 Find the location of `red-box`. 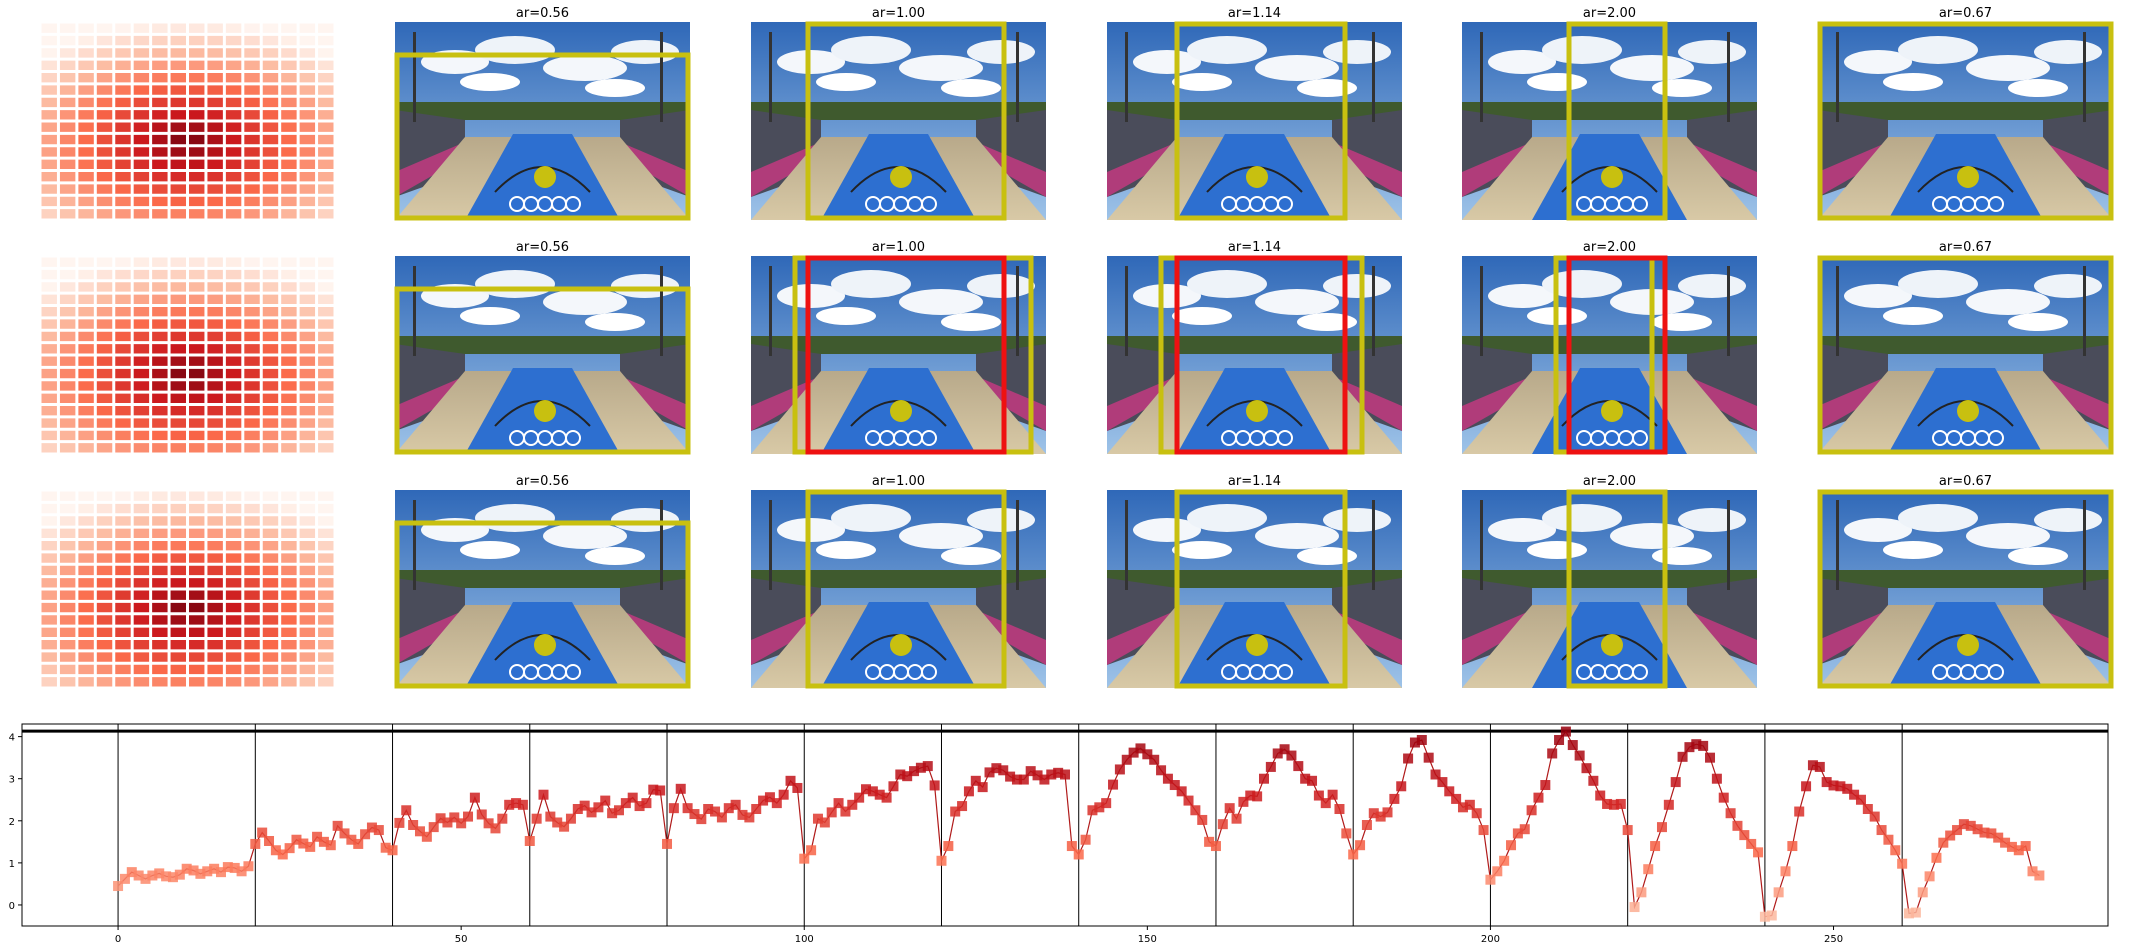

red-box is located at coordinates (1261, 355).